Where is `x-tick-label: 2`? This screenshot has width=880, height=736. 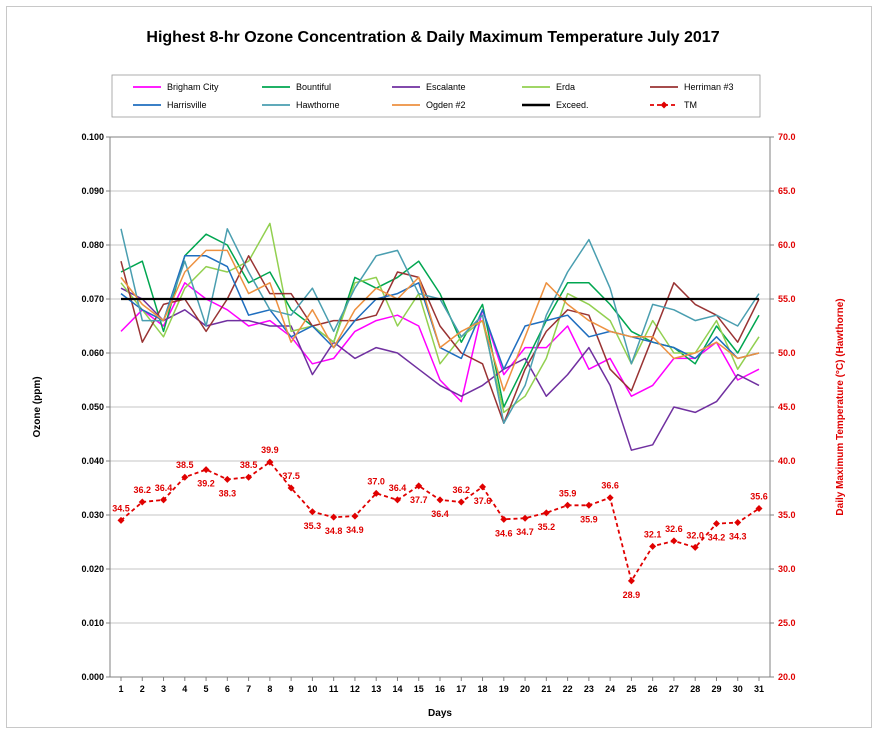
x-tick-label: 2 is located at coordinates (142, 689).